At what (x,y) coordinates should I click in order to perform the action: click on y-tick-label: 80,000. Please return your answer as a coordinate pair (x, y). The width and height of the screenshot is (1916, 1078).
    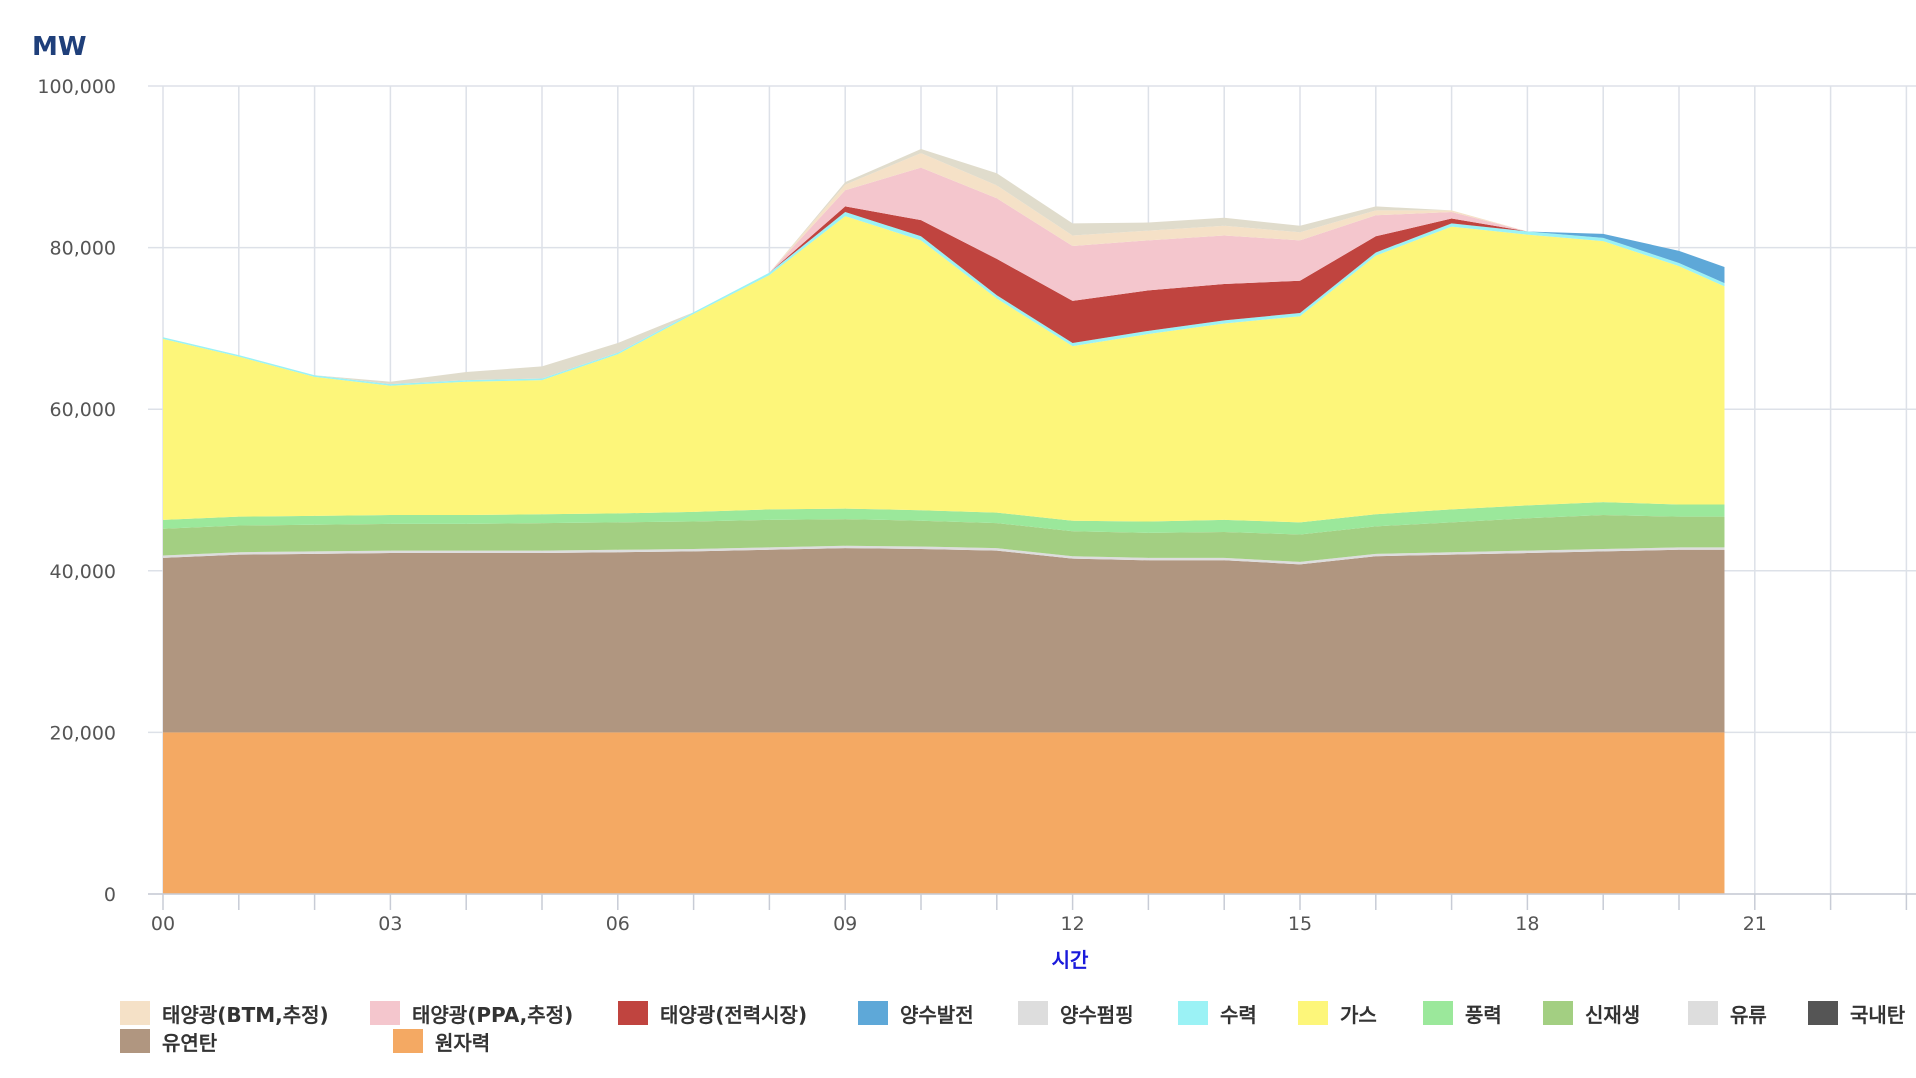
    Looking at the image, I should click on (83, 249).